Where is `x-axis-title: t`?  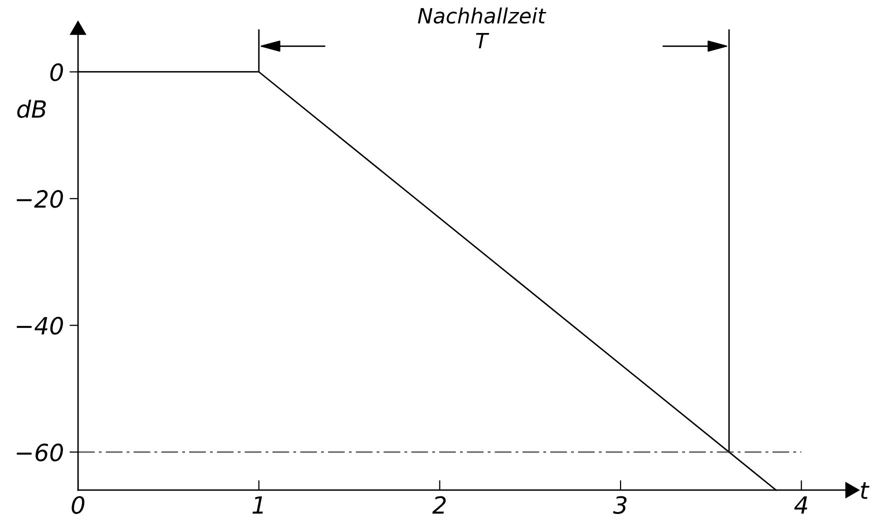 x-axis-title: t is located at coordinates (865, 490).